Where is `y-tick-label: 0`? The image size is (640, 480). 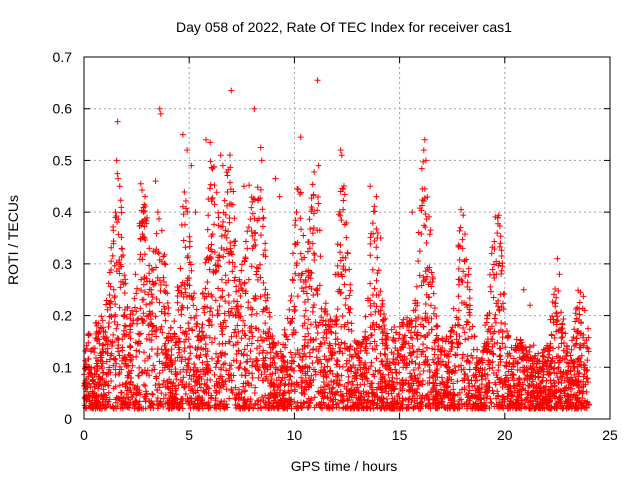 y-tick-label: 0 is located at coordinates (68, 419).